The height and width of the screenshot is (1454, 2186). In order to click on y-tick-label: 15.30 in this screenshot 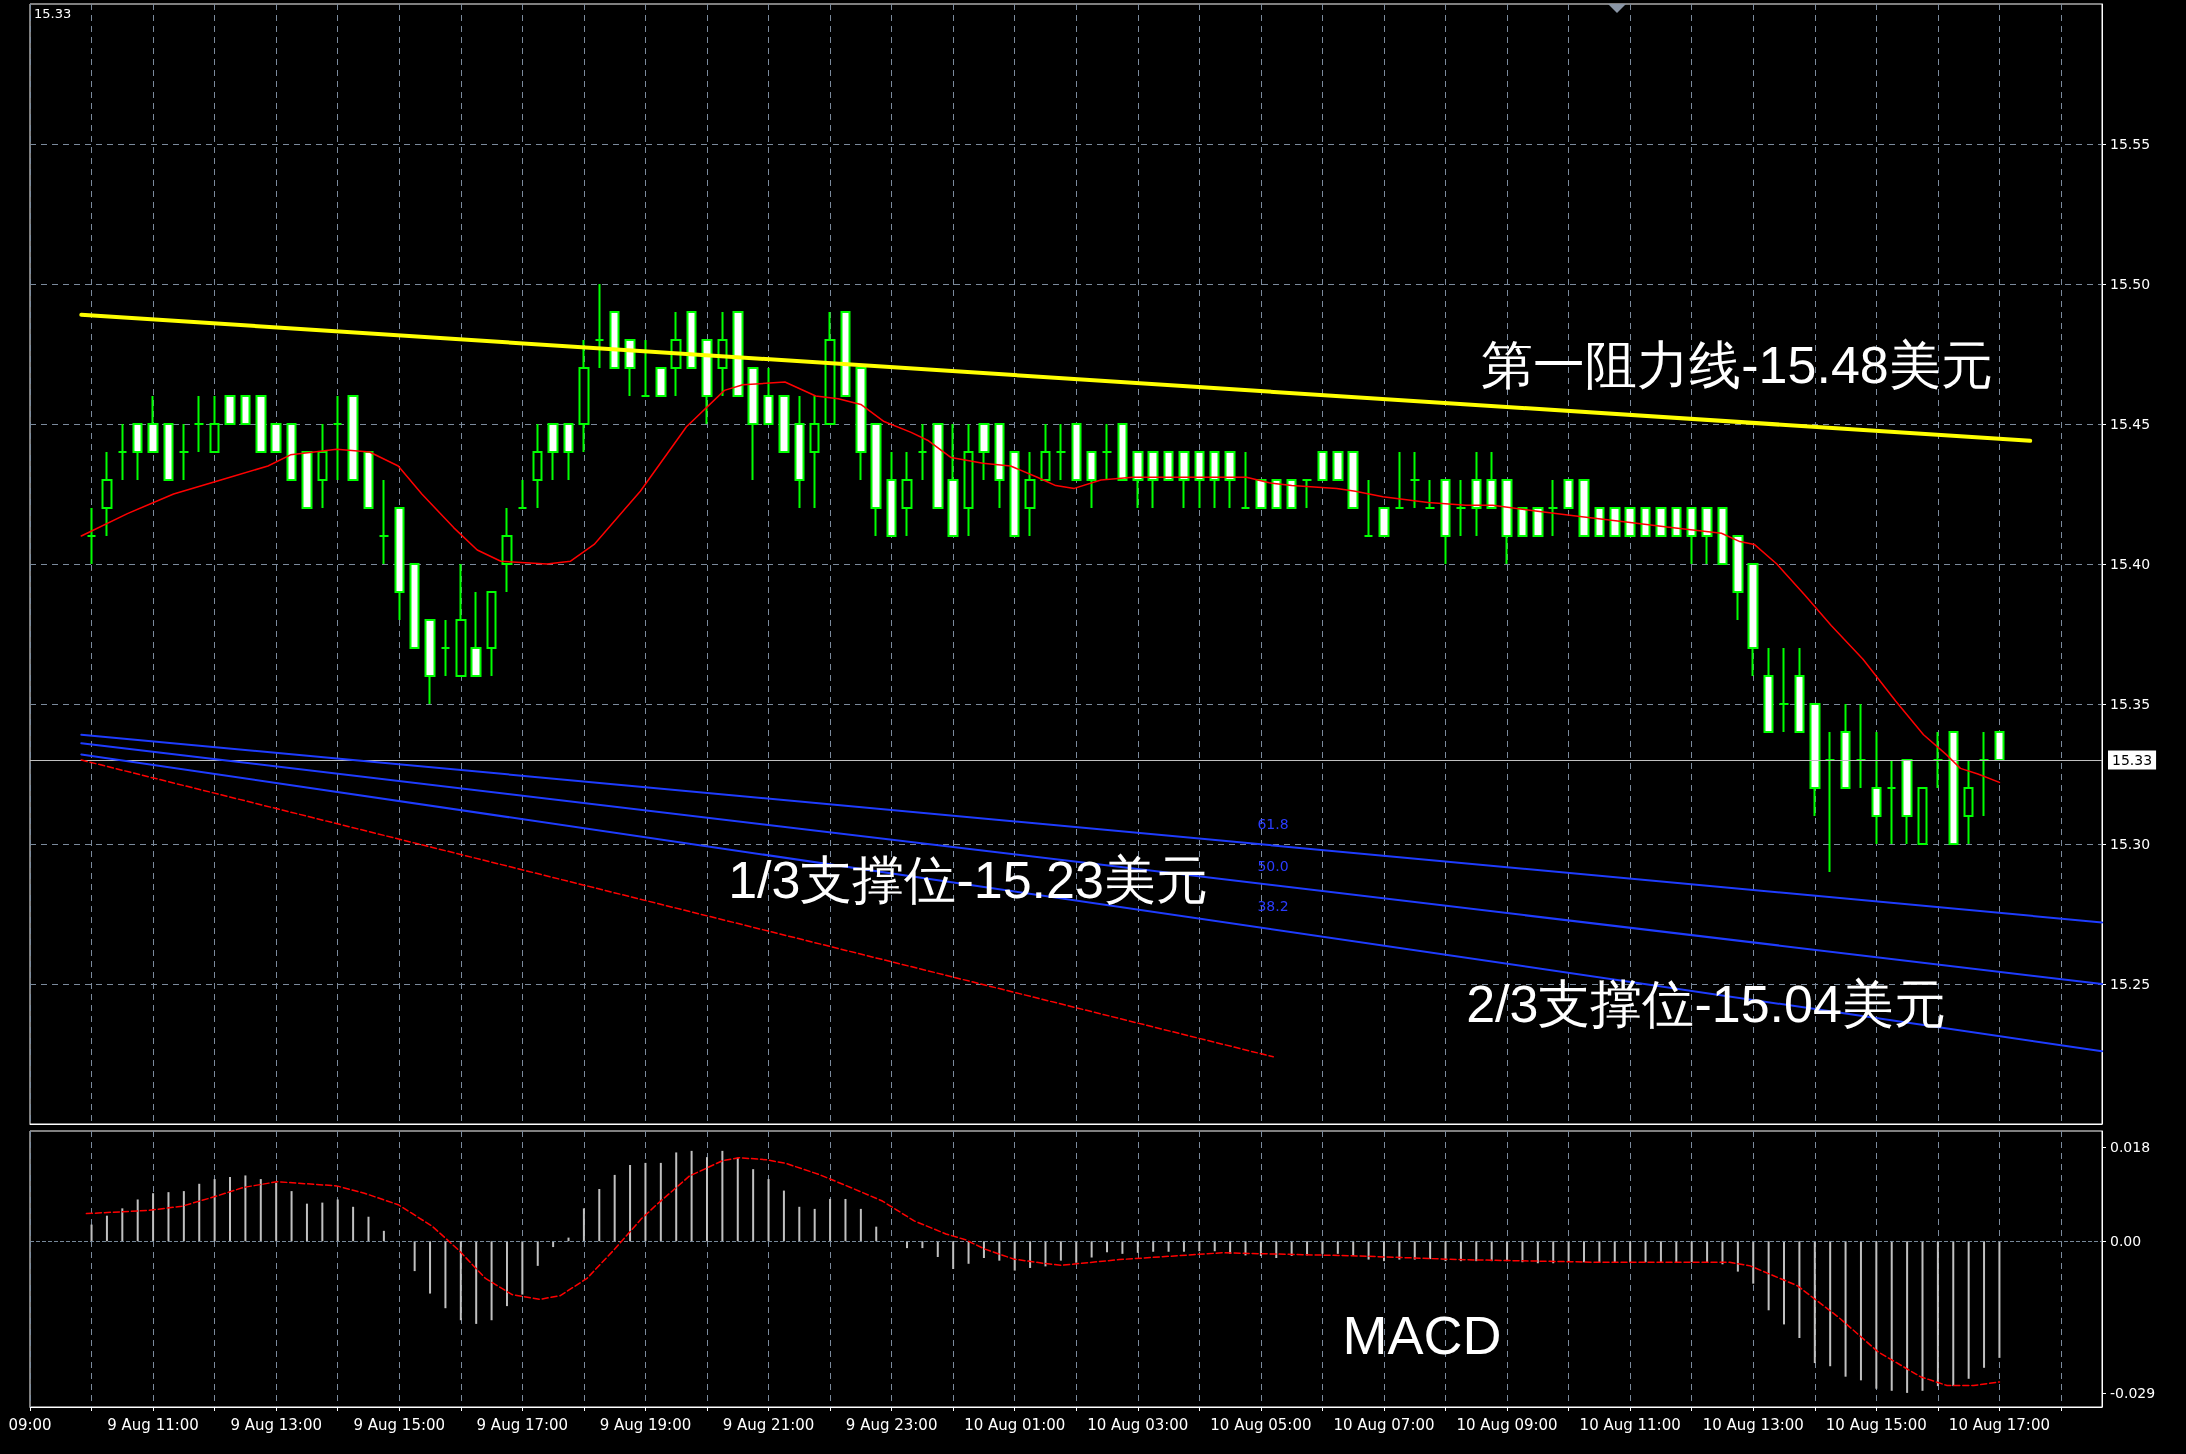, I will do `click(2130, 844)`.